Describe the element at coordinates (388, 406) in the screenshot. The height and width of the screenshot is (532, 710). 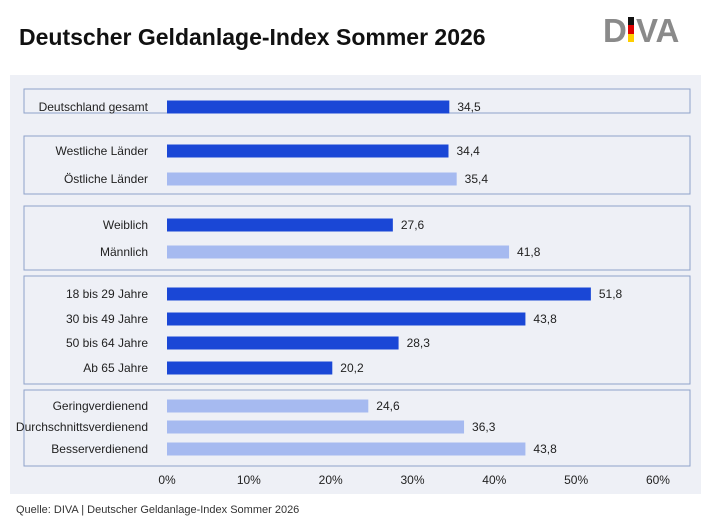
I see `data-label: 24,6` at that location.